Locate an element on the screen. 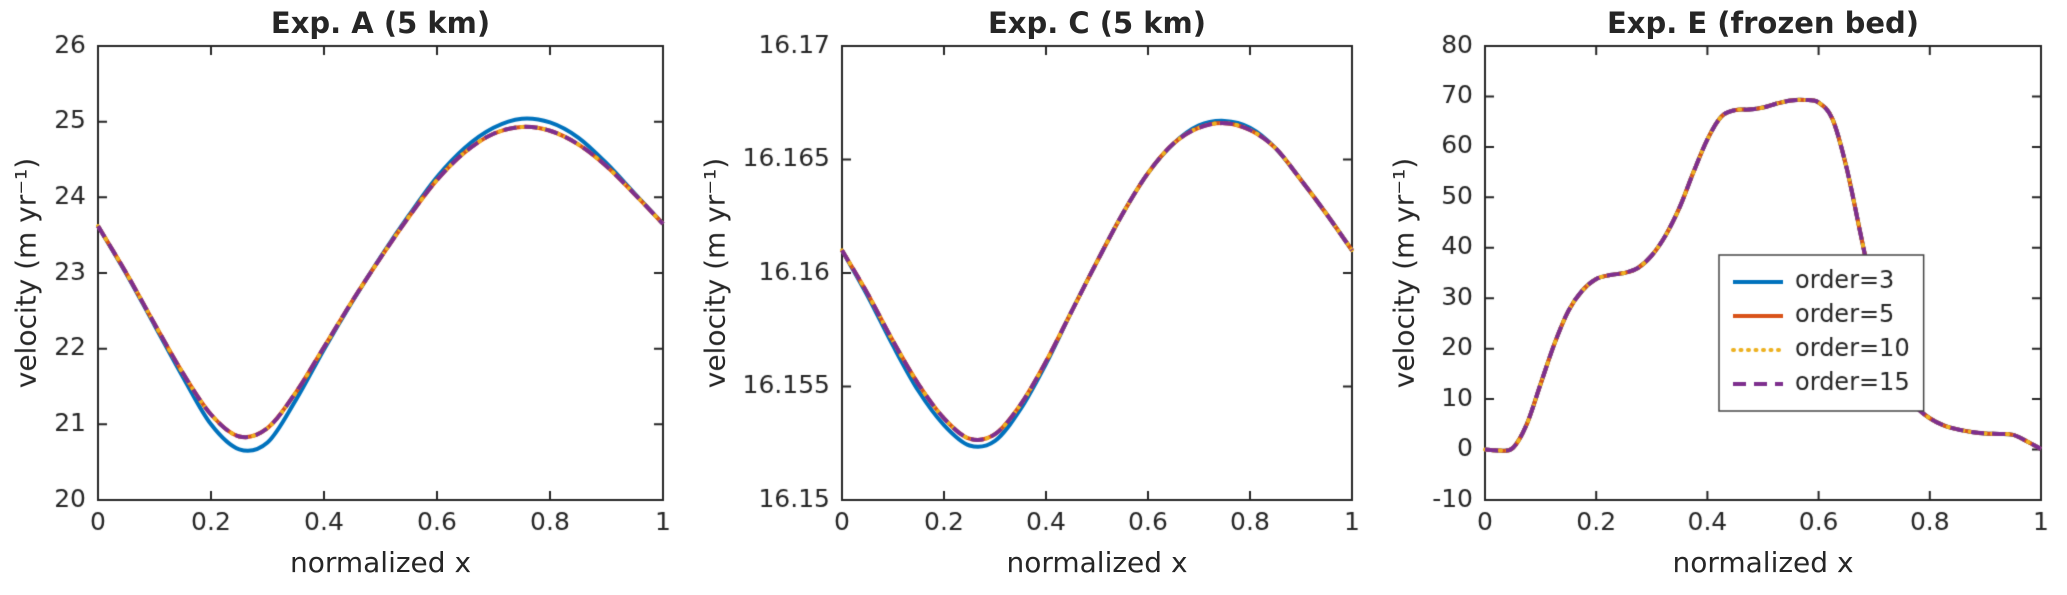 This screenshot has width=2067, height=595. y-axis-label-exp-e: velocity (m yr⁻¹) is located at coordinates (1404, 273).